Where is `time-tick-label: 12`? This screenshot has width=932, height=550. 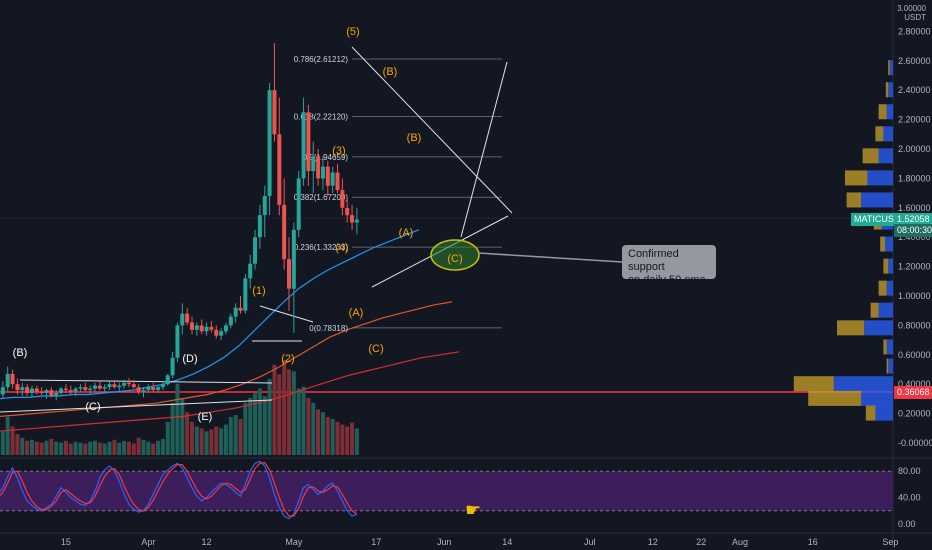 time-tick-label: 12 is located at coordinates (207, 542).